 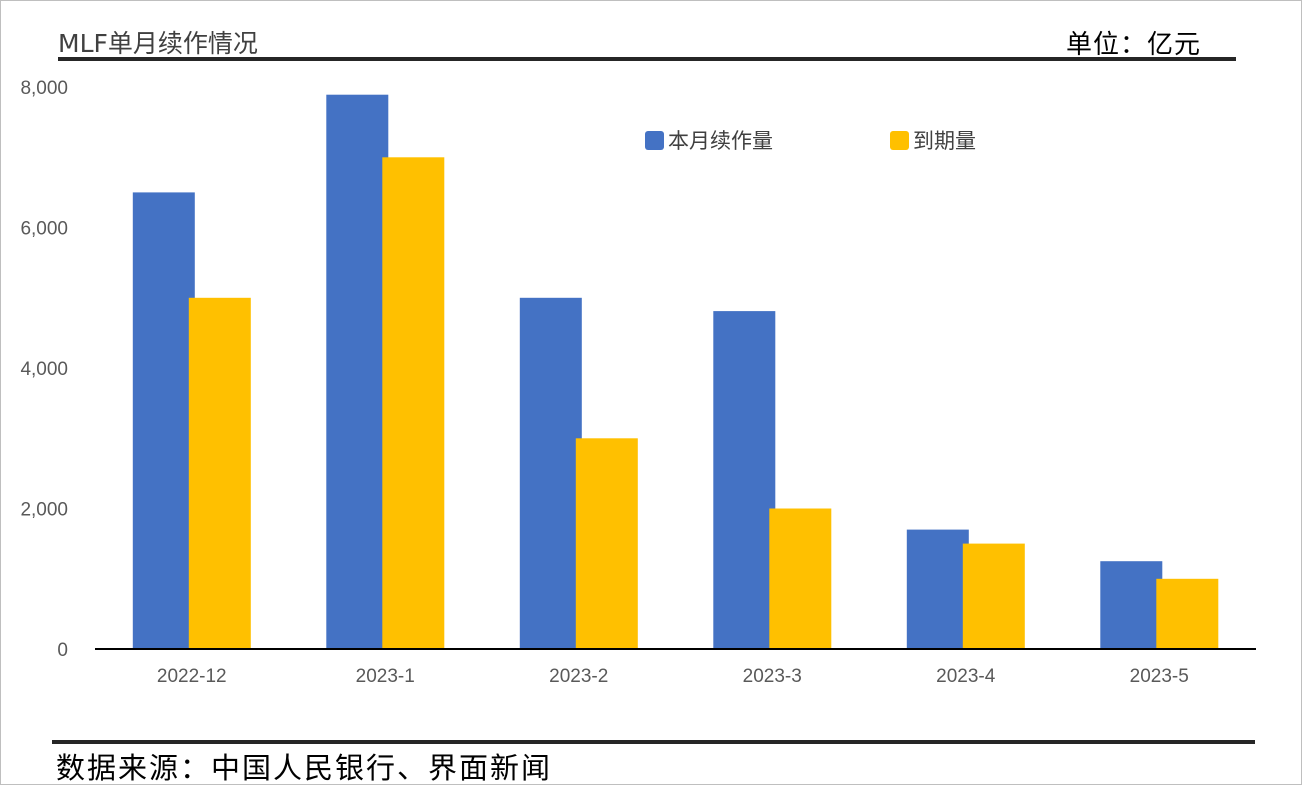 What do you see at coordinates (44, 229) in the screenshot?
I see `y-tick-label: 6,000` at bounding box center [44, 229].